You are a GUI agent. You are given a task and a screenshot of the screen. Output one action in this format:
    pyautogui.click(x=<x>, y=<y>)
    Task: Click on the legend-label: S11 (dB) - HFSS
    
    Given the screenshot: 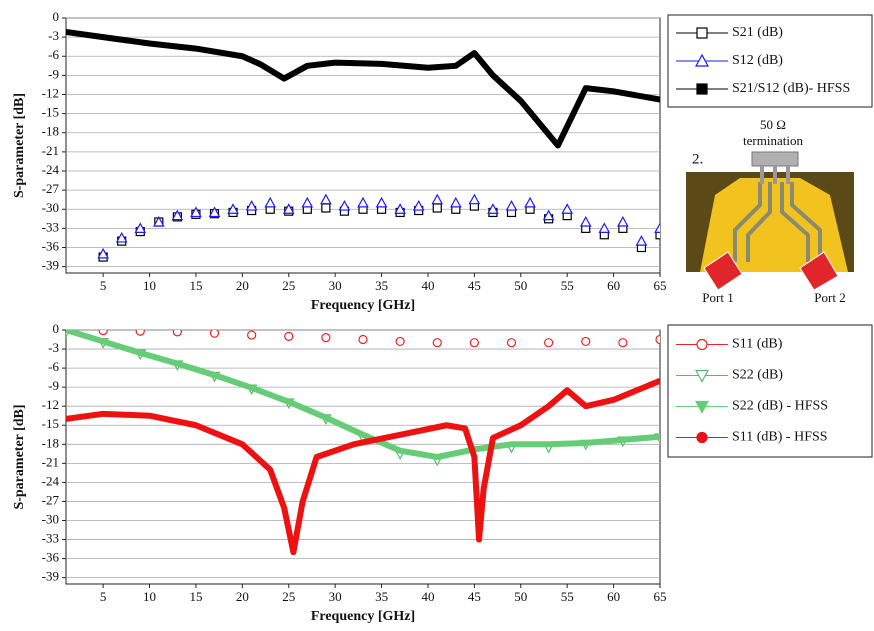 What is the action you would take?
    pyautogui.click(x=780, y=437)
    